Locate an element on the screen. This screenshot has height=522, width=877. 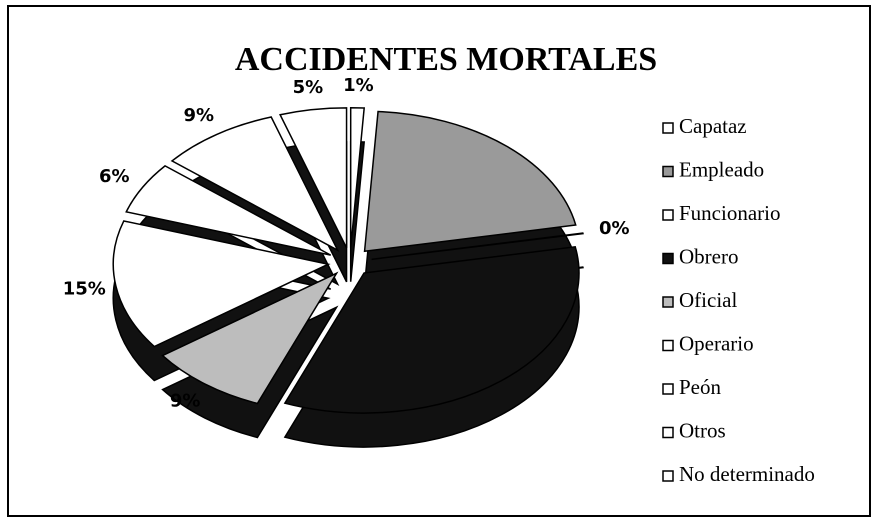
legend-label: Oficial is located at coordinates (708, 300).